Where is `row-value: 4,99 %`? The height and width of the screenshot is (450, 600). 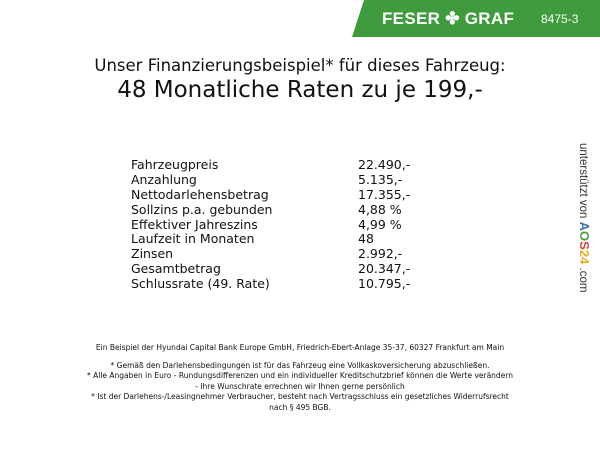
row-value: 4,99 % is located at coordinates (380, 224).